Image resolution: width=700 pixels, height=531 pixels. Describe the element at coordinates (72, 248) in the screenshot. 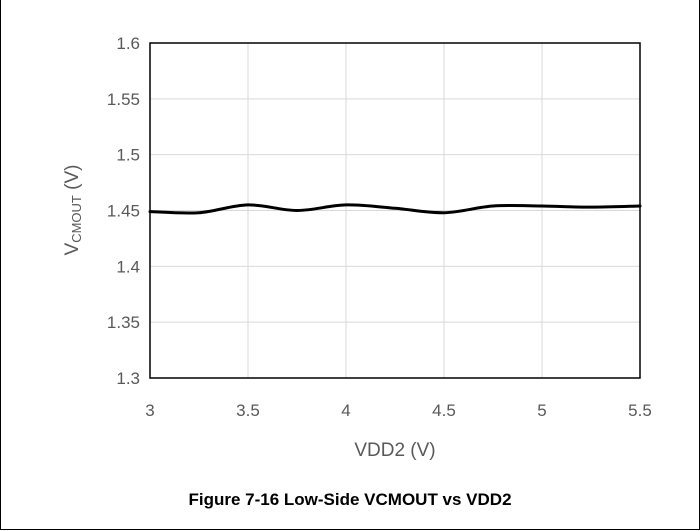

I see `y-axis-title-main: V` at that location.